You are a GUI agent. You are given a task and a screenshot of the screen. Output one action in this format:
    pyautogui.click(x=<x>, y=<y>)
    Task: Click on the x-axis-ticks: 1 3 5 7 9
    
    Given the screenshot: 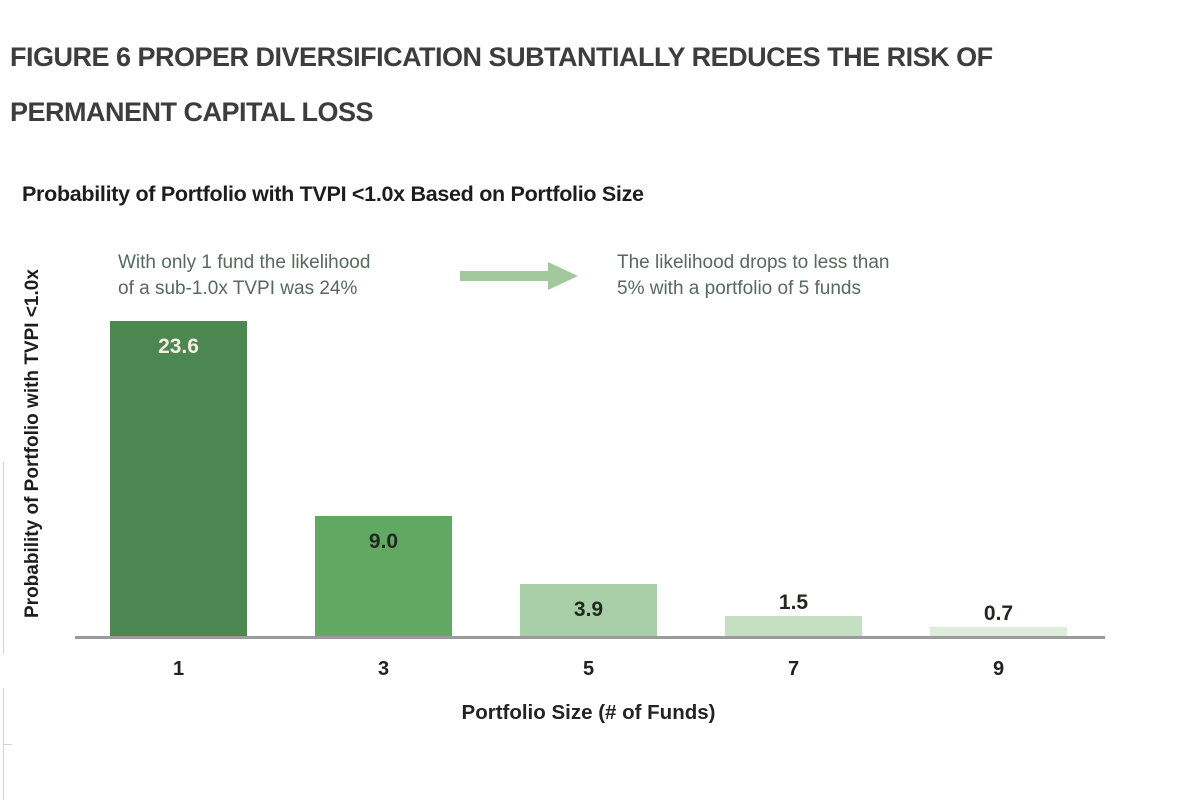 What is the action you would take?
    pyautogui.click(x=590, y=669)
    